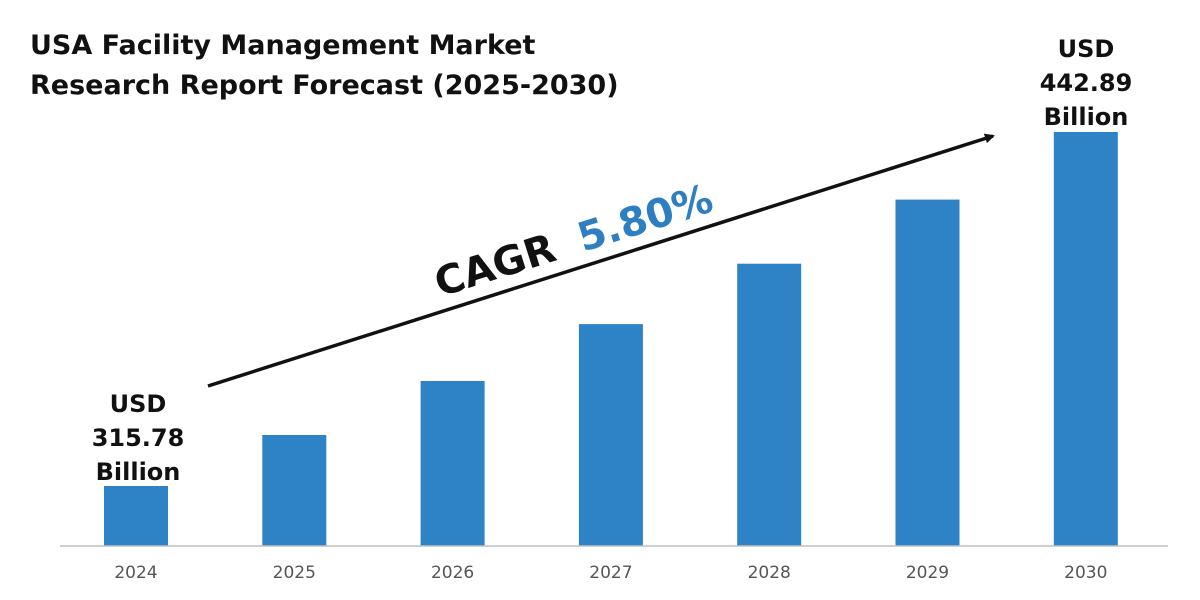 This screenshot has width=1200, height=600. Describe the element at coordinates (1086, 49) in the screenshot. I see `end-value-label-line-1: USD` at that location.